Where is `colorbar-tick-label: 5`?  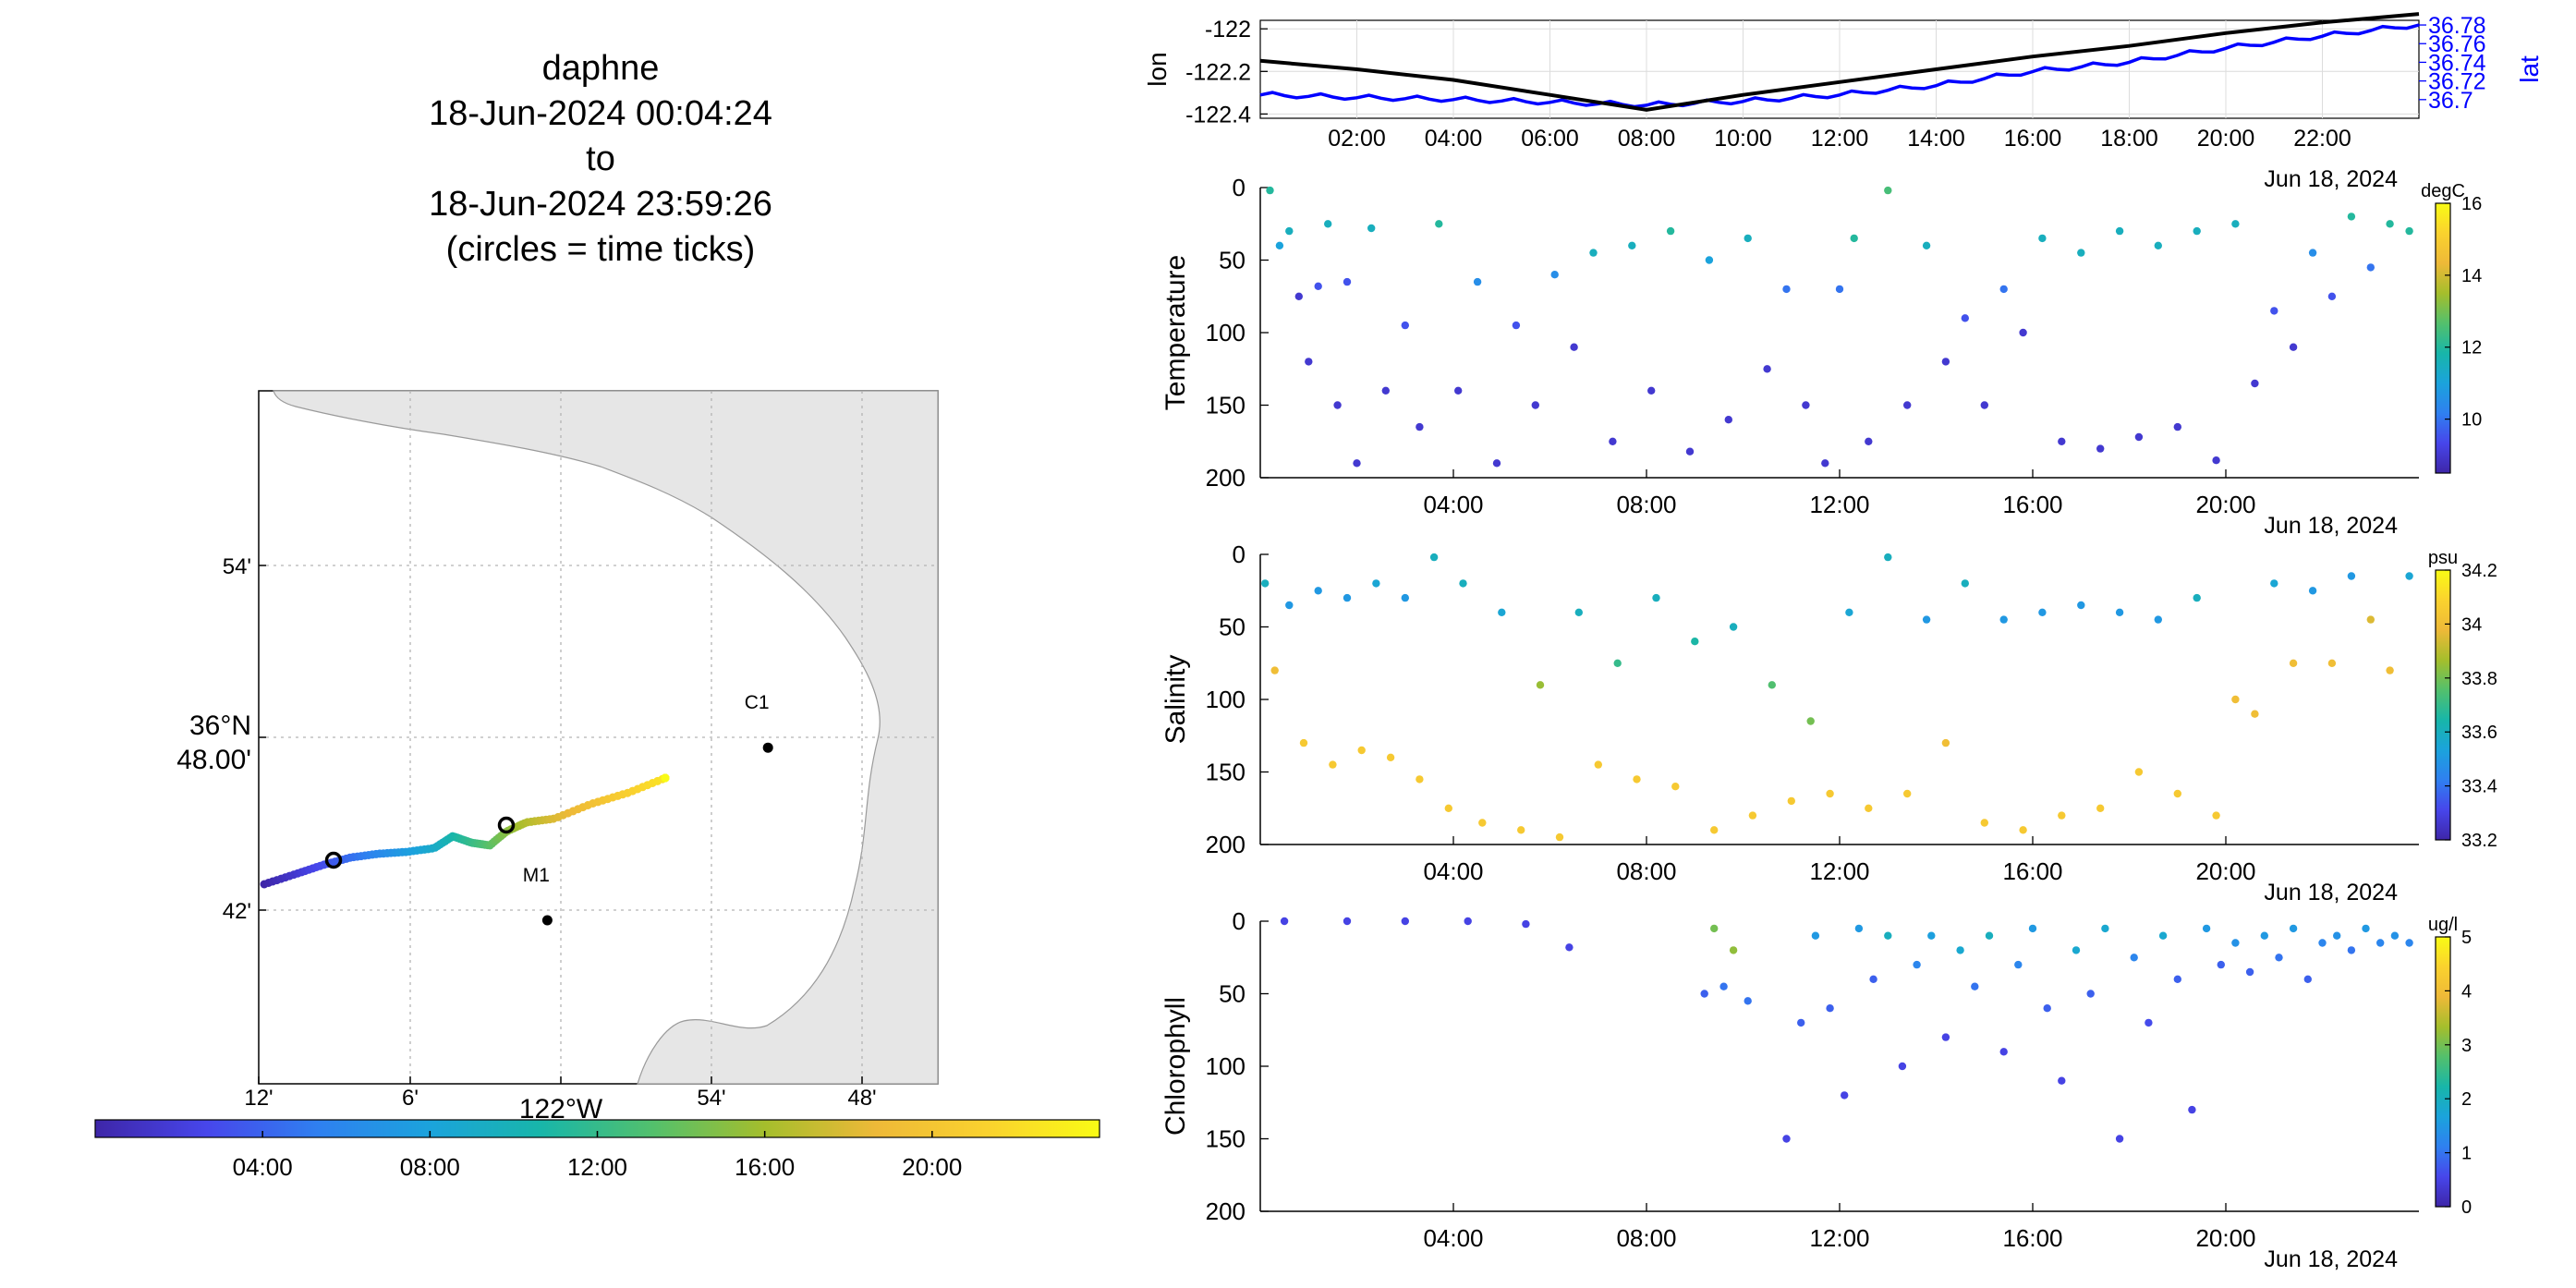 colorbar-tick-label: 5 is located at coordinates (2466, 938).